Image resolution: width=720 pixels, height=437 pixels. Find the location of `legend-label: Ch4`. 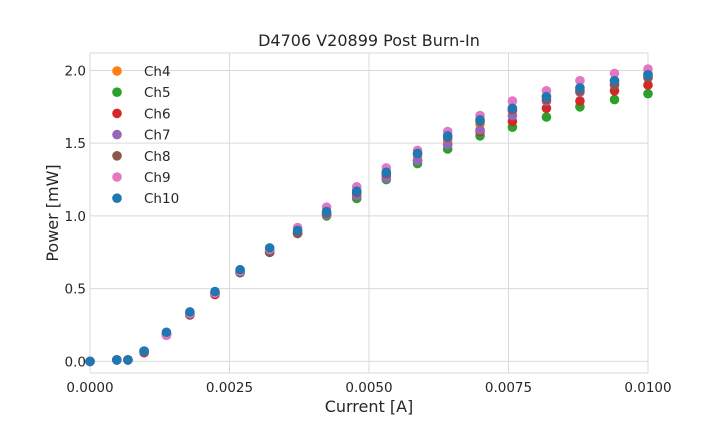

legend-label: Ch4 is located at coordinates (157, 72).